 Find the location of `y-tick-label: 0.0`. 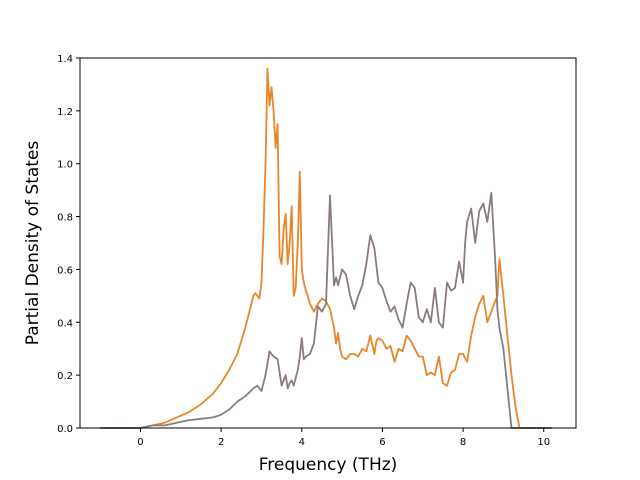

y-tick-label: 0.0 is located at coordinates (65, 429).